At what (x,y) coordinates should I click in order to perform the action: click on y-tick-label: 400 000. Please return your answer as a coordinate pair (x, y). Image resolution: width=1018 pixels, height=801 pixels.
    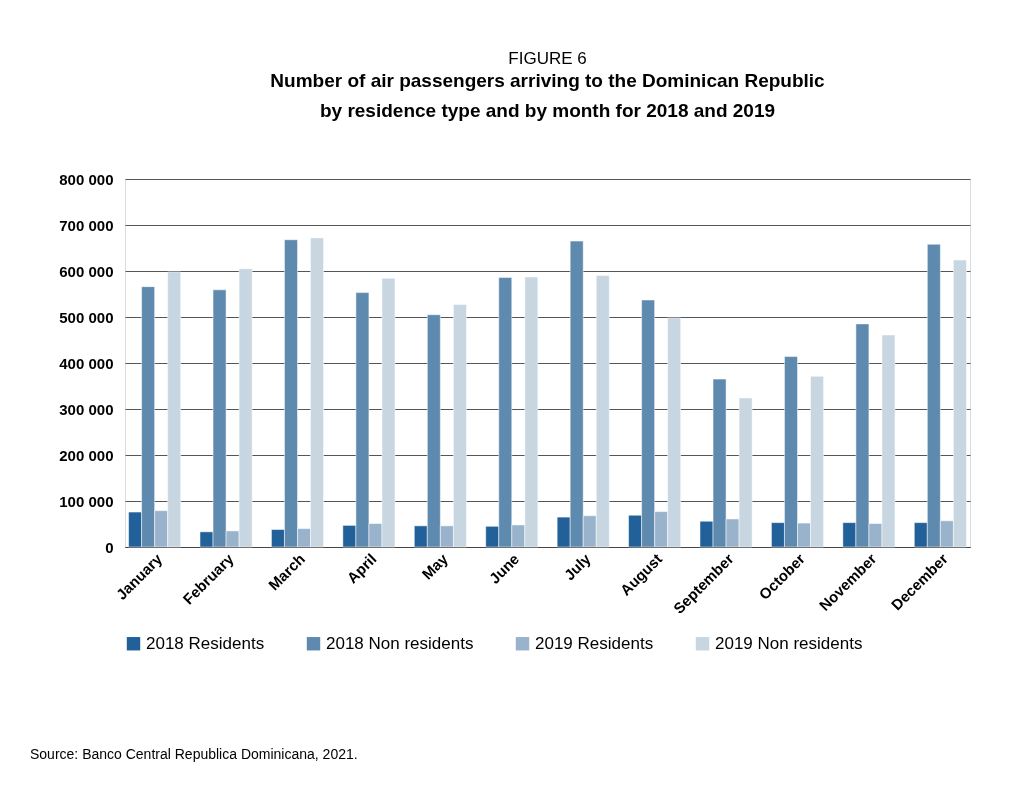
    Looking at the image, I should click on (86, 363).